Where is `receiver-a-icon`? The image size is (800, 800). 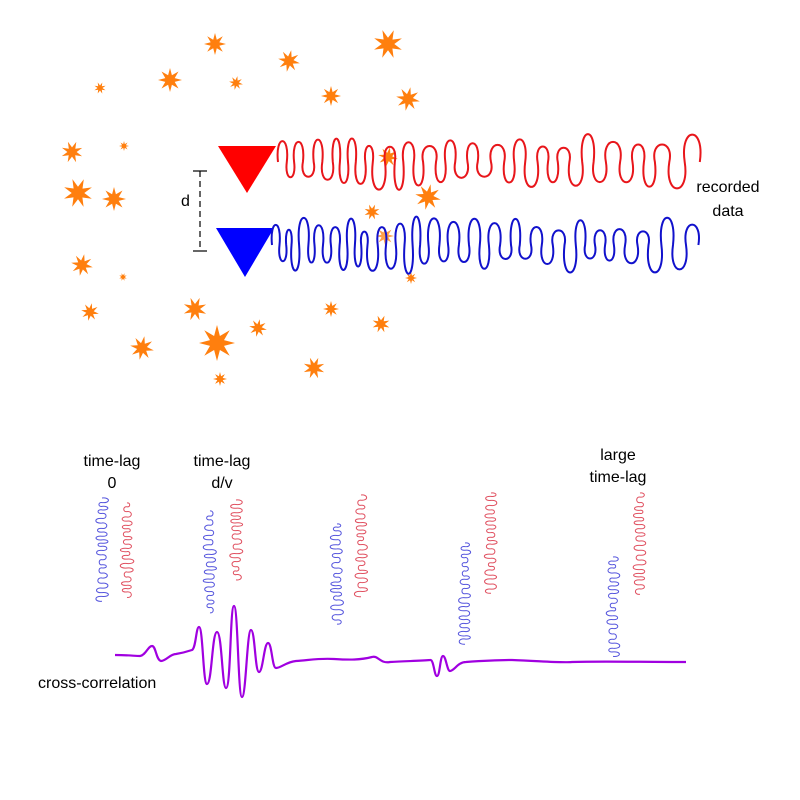
receiver-a-icon is located at coordinates (247, 169).